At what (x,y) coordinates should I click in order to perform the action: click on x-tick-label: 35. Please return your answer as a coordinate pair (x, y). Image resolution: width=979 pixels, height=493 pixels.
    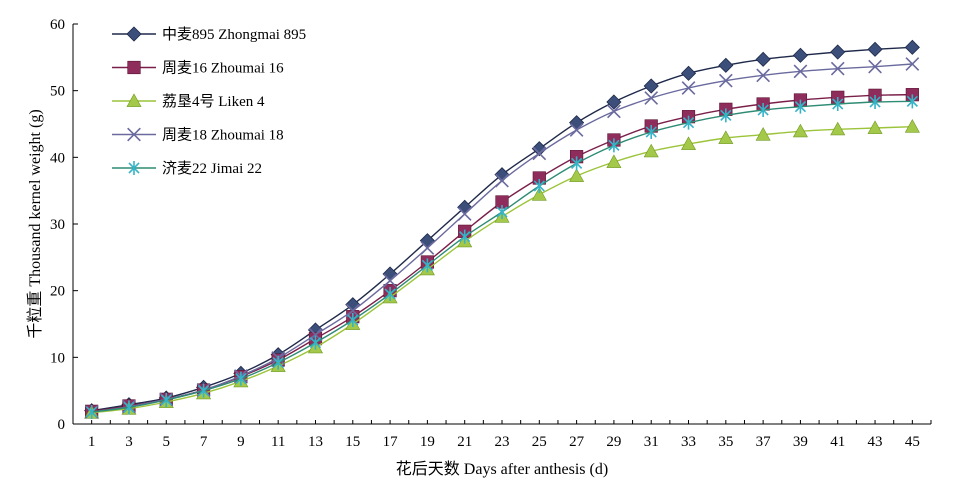
    Looking at the image, I should click on (725, 442).